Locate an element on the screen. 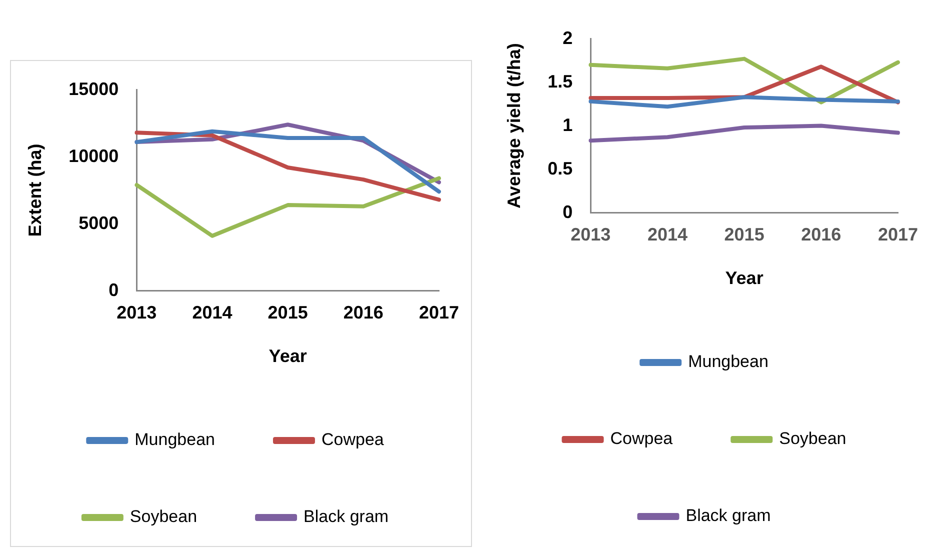  y-tick-label: 2 is located at coordinates (567, 38).